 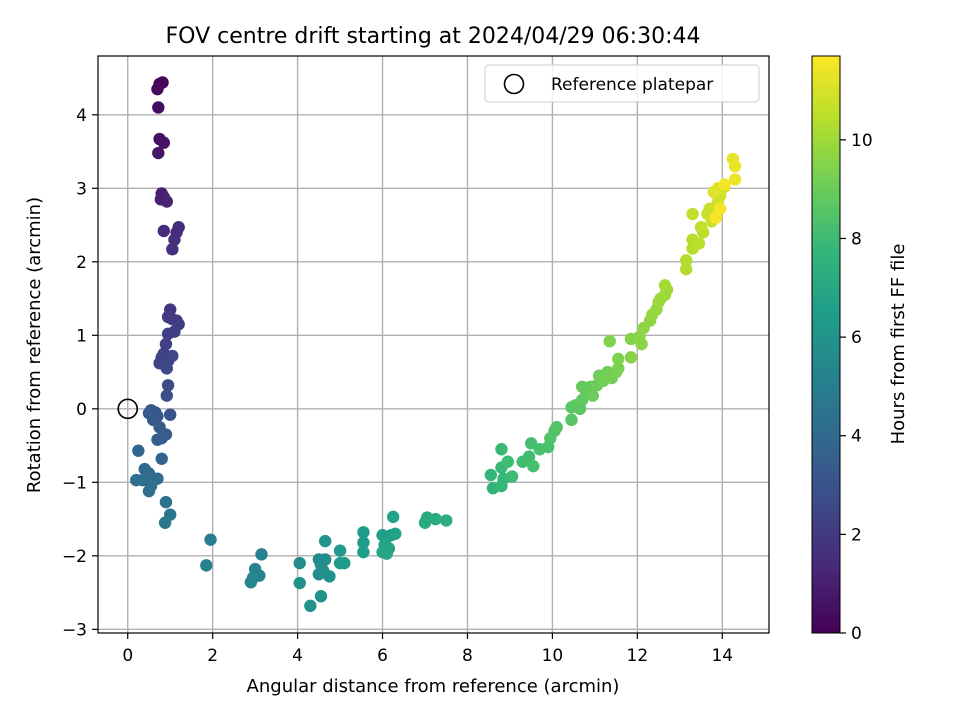 I want to click on x-tick-label: 8, so click(x=467, y=656).